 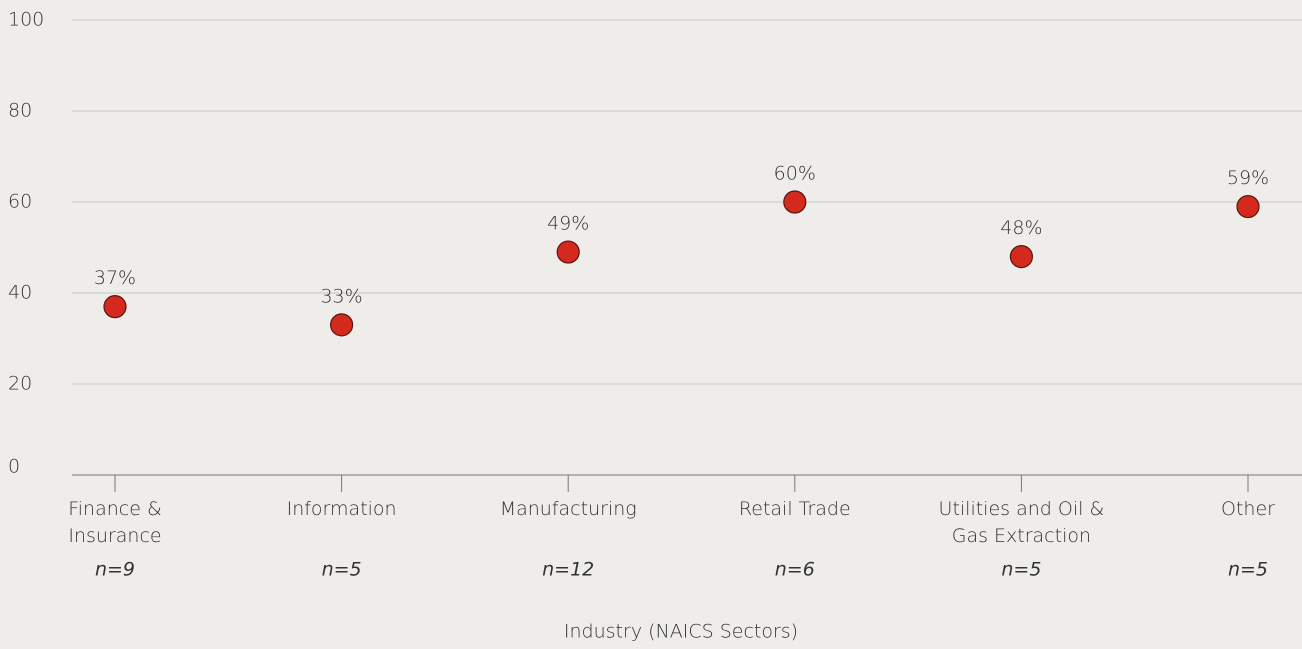 What do you see at coordinates (568, 570) in the screenshot?
I see `sample-size: n=12` at bounding box center [568, 570].